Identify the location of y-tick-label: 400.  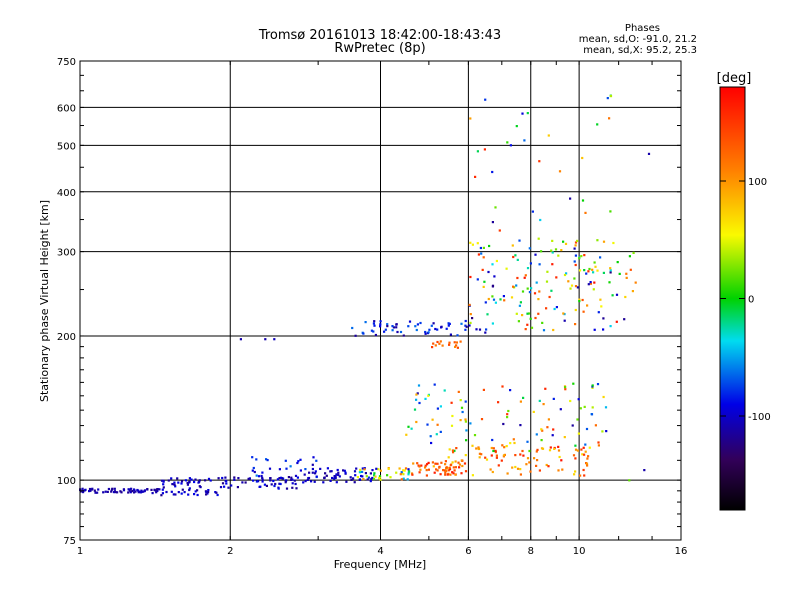
(66, 193).